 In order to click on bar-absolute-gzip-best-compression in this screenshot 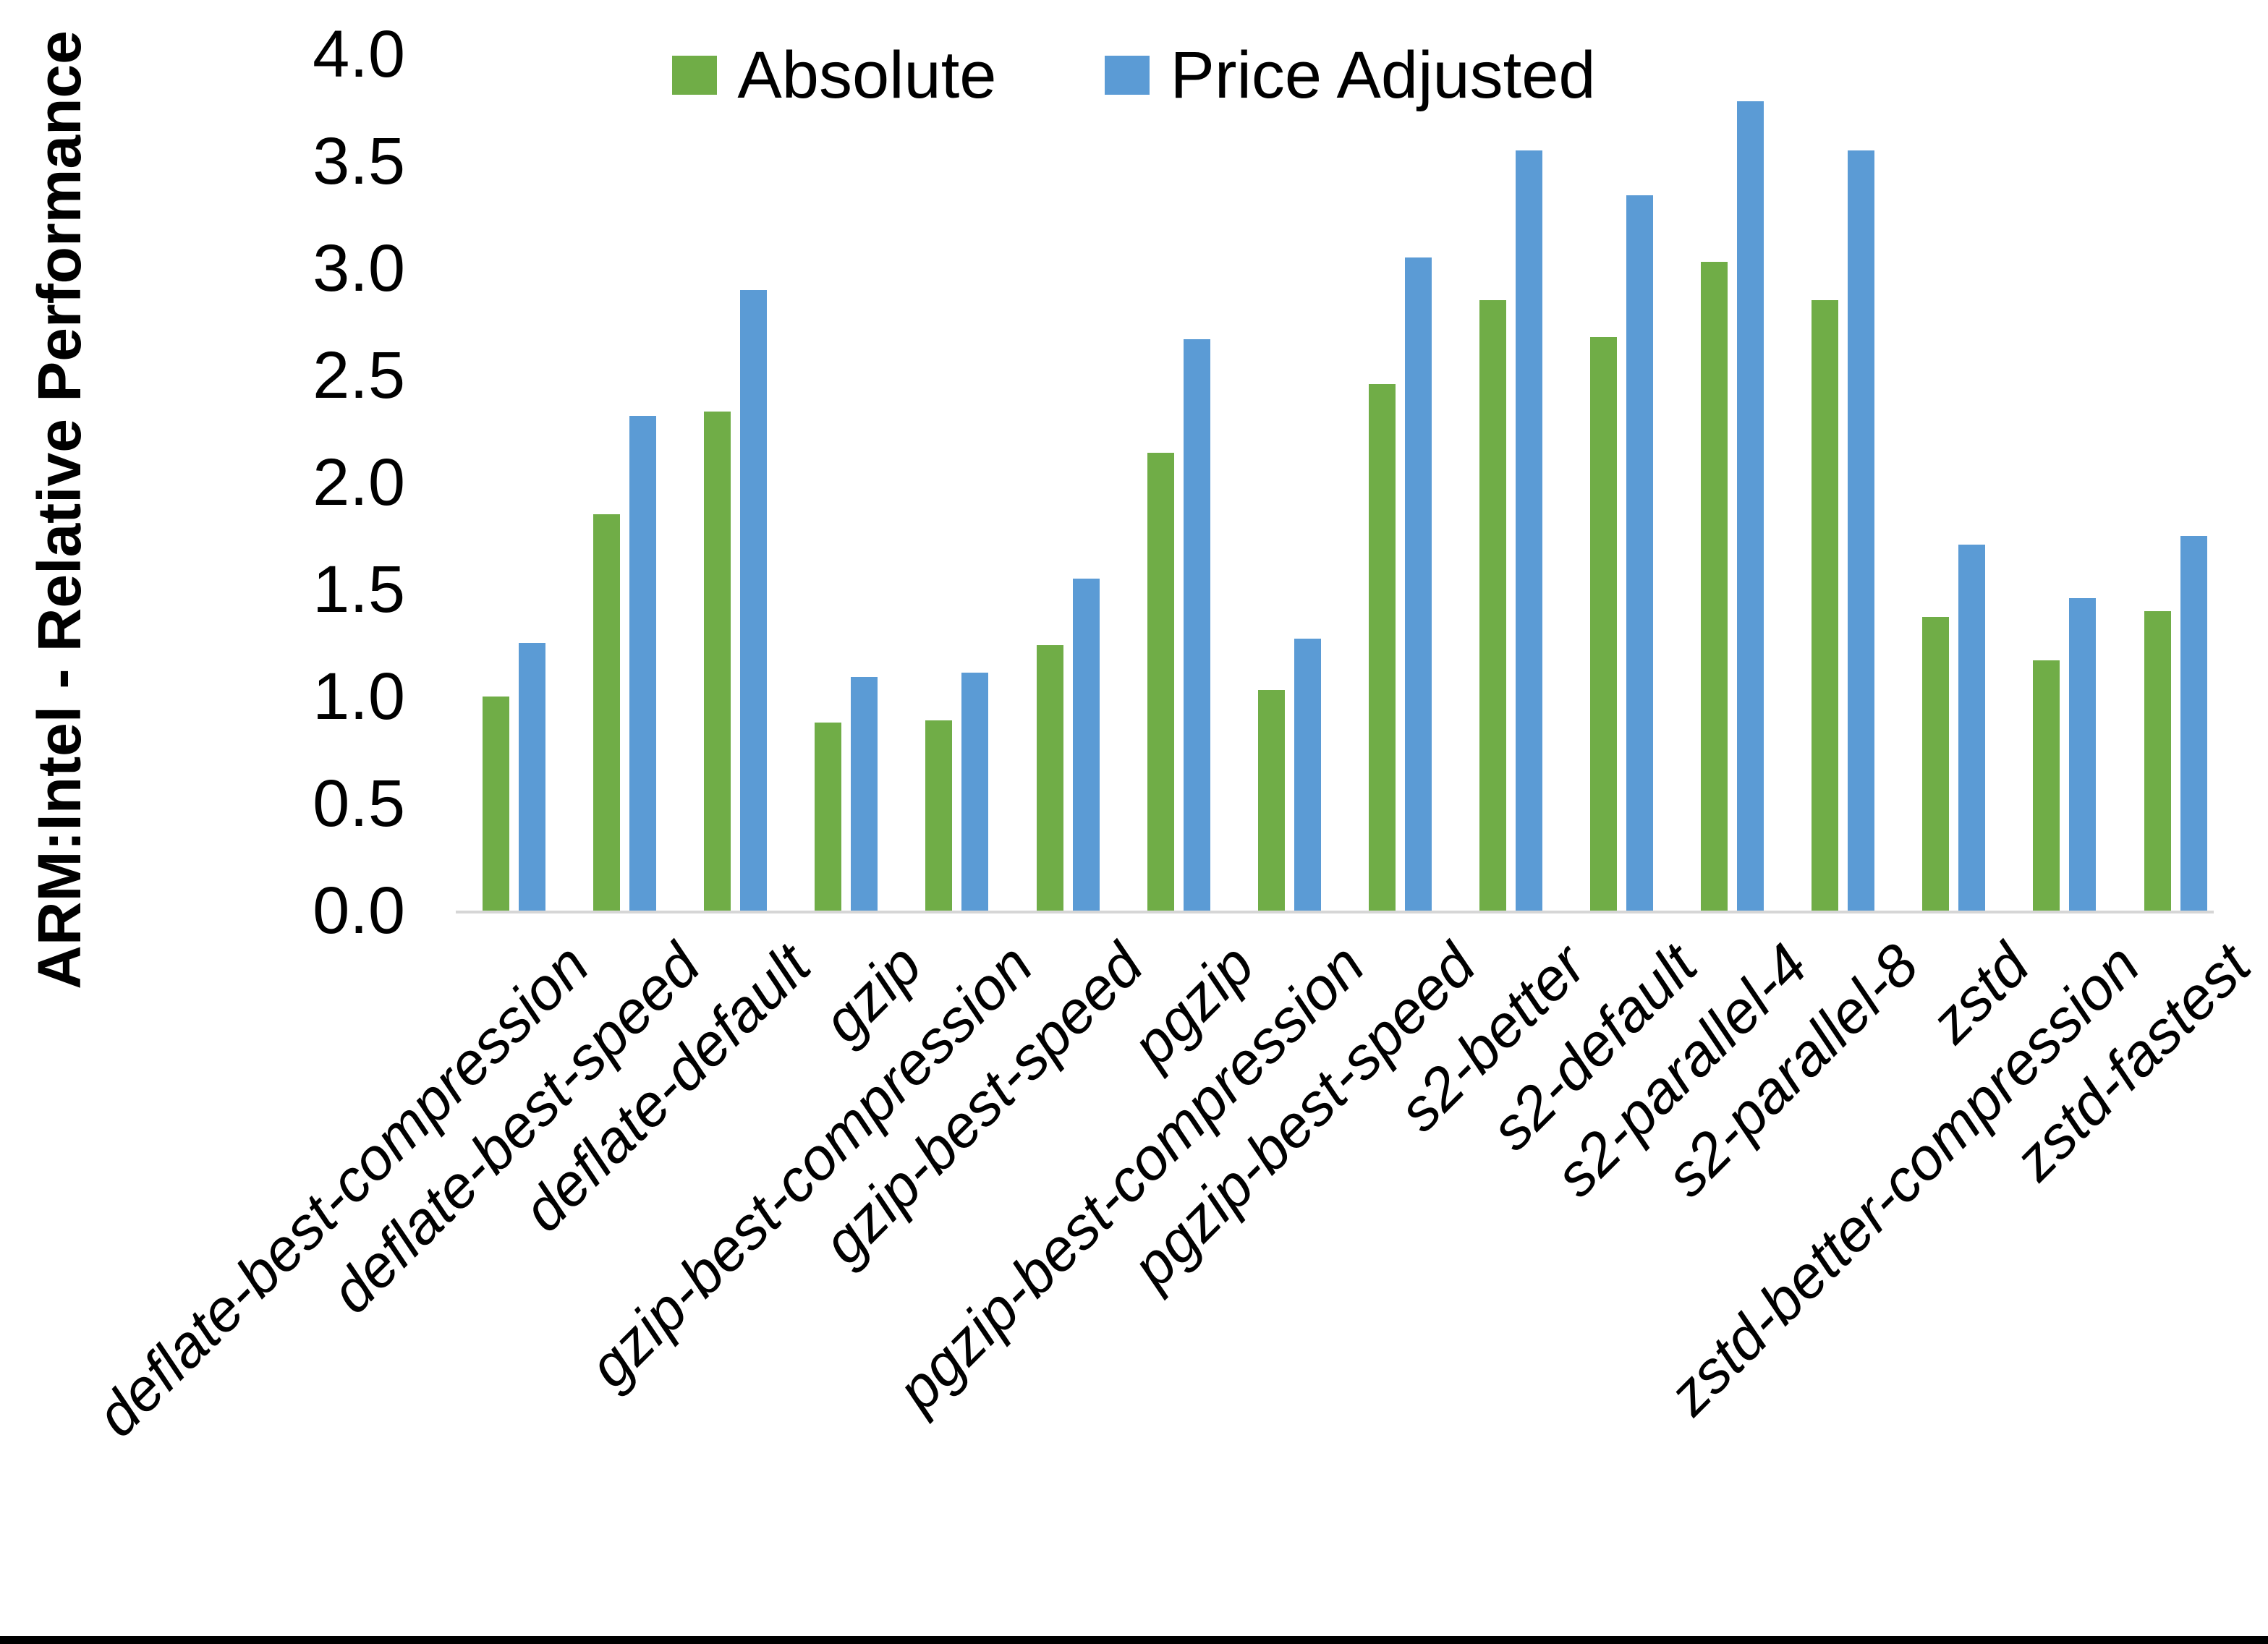, I will do `click(939, 815)`.